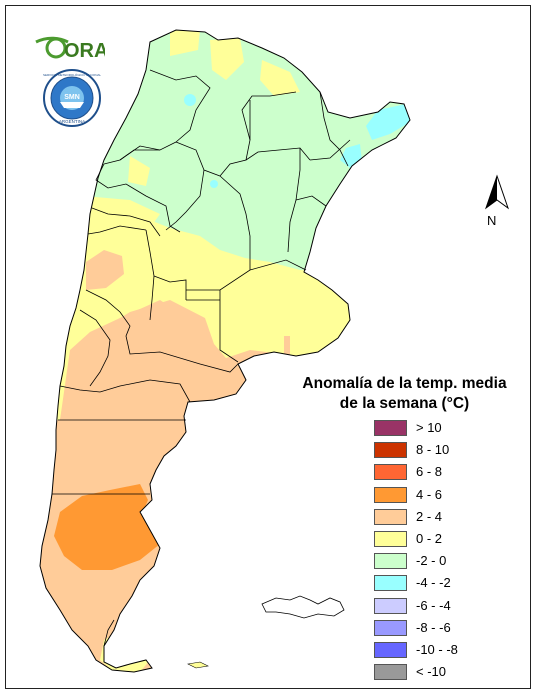 This screenshot has height=696, width=538. What do you see at coordinates (429, 494) in the screenshot?
I see `legend-label: 4 - 6` at bounding box center [429, 494].